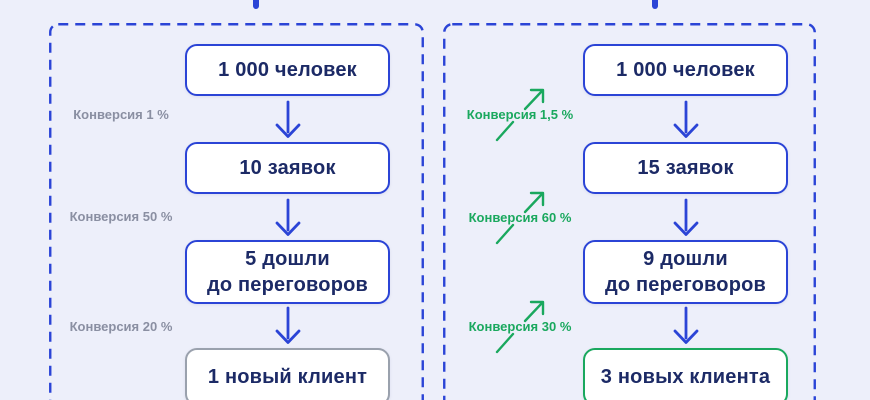 The image size is (870, 400). Describe the element at coordinates (685, 377) in the screenshot. I see `step-label: 3 новых клиента` at that location.